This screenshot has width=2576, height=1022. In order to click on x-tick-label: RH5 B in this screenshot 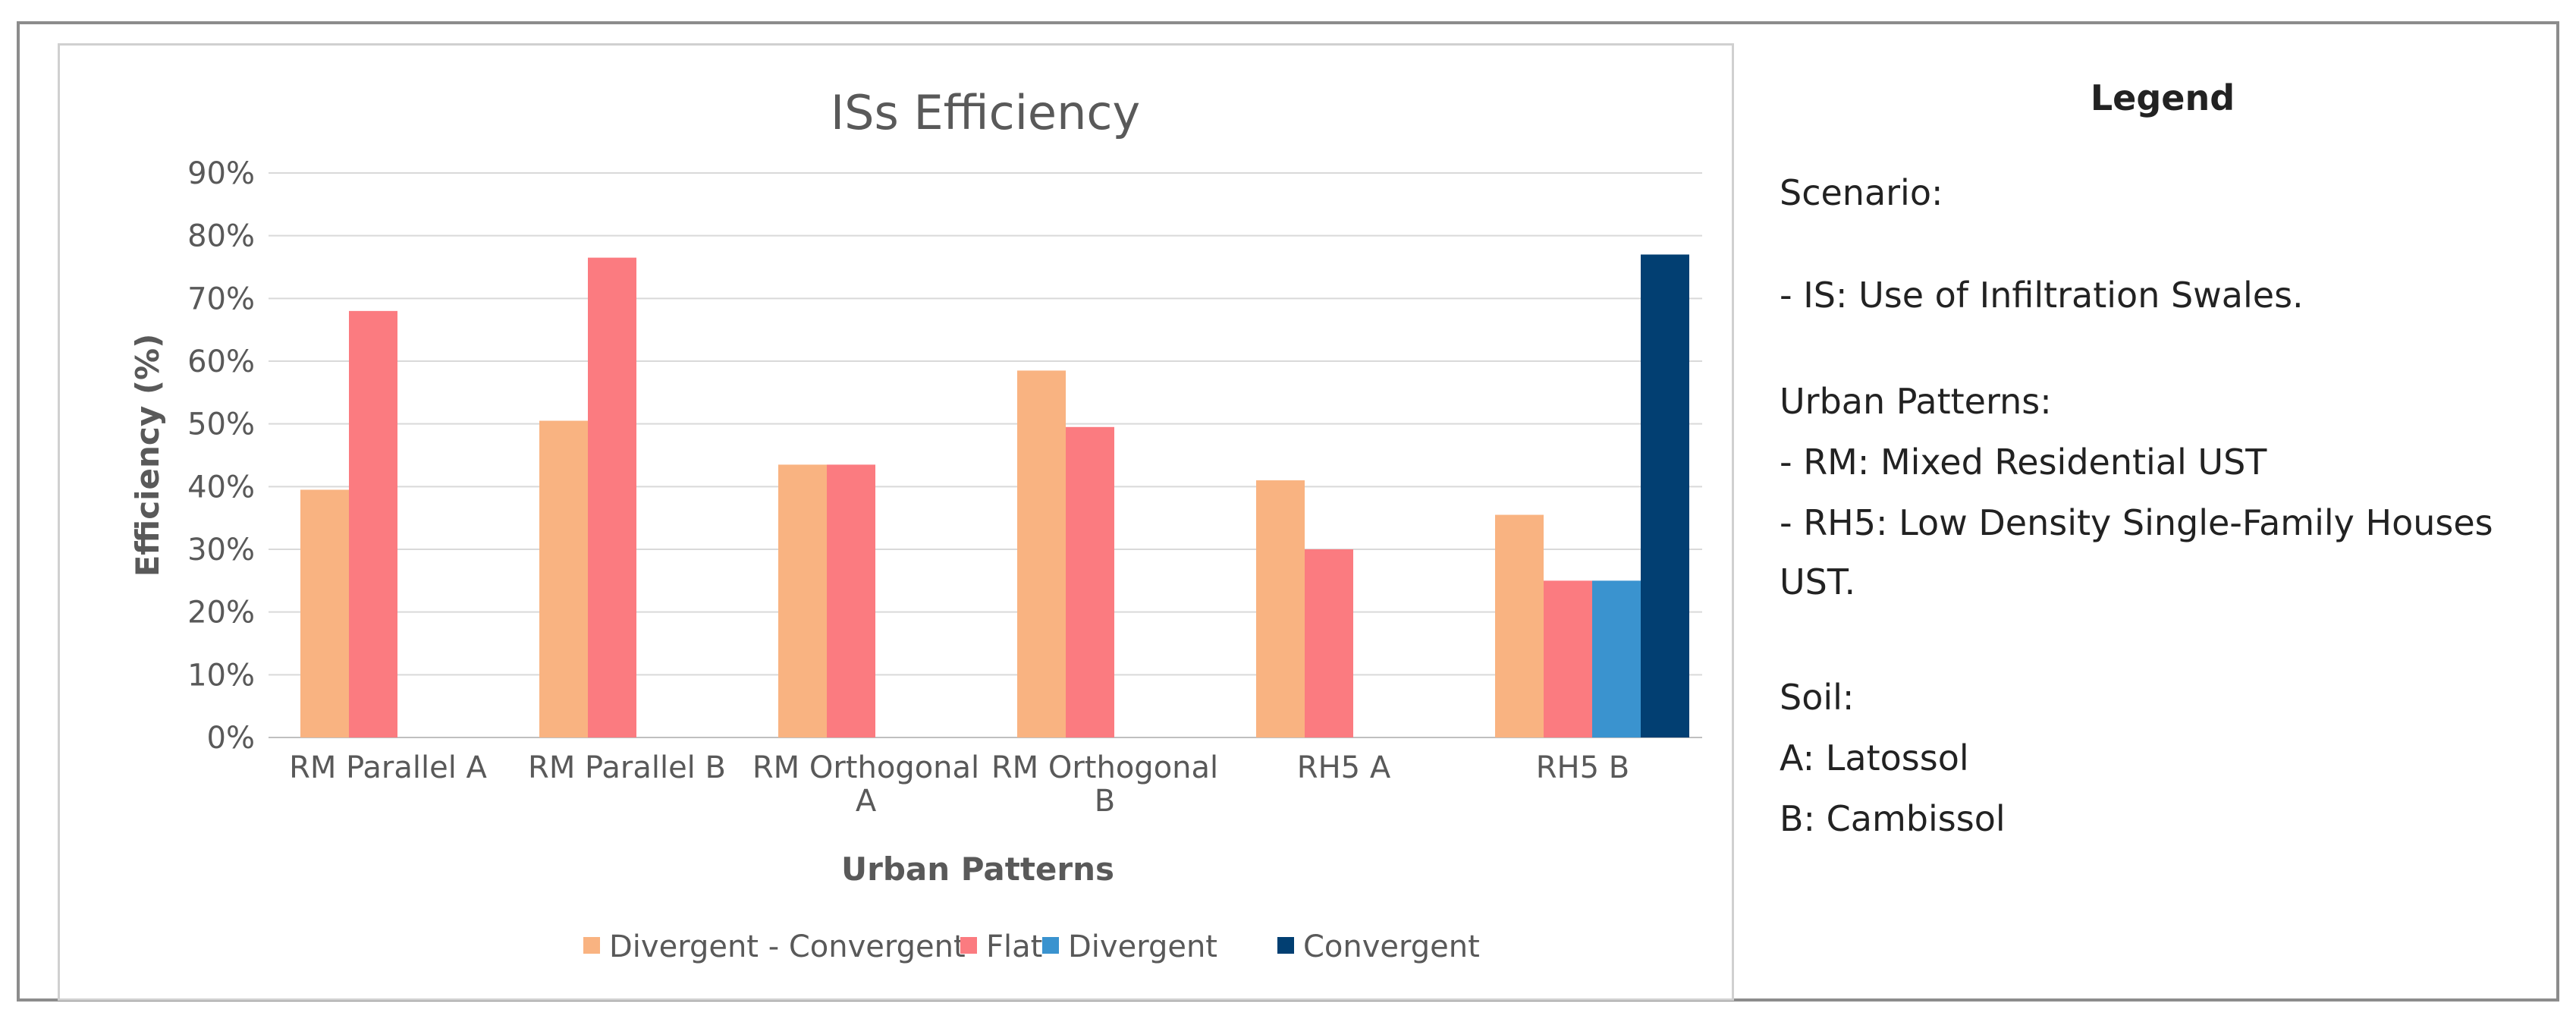, I will do `click(1582, 767)`.